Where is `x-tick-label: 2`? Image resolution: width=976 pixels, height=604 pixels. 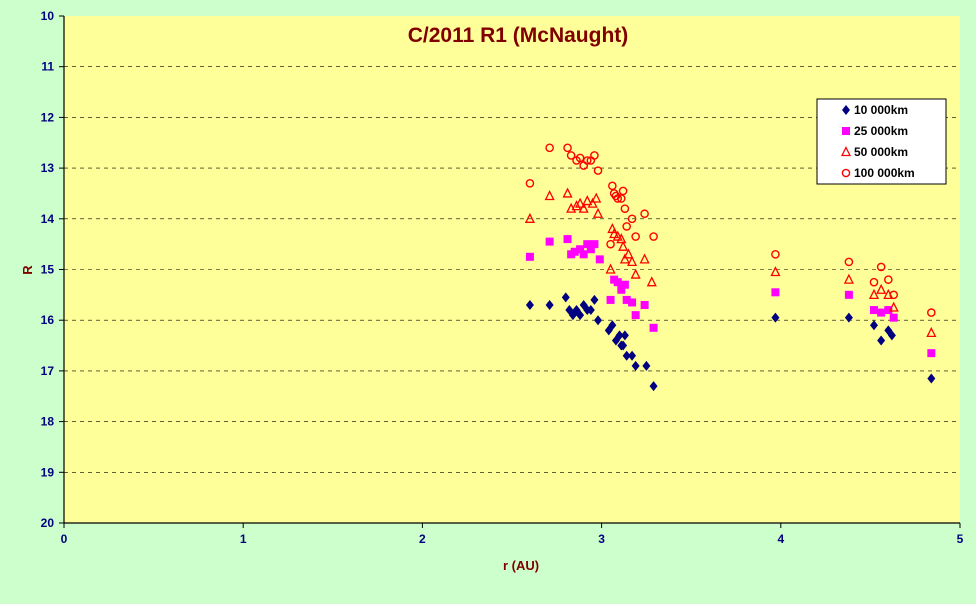 x-tick-label: 2 is located at coordinates (422, 539).